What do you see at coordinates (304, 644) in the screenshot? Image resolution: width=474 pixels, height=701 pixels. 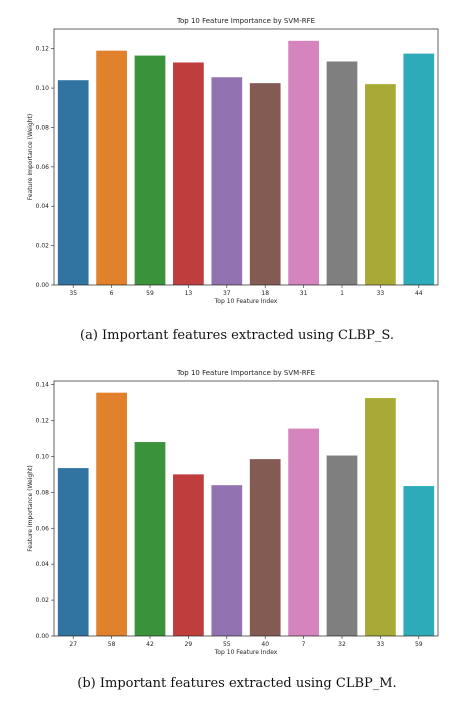 I see `x-tick-label: 7` at bounding box center [304, 644].